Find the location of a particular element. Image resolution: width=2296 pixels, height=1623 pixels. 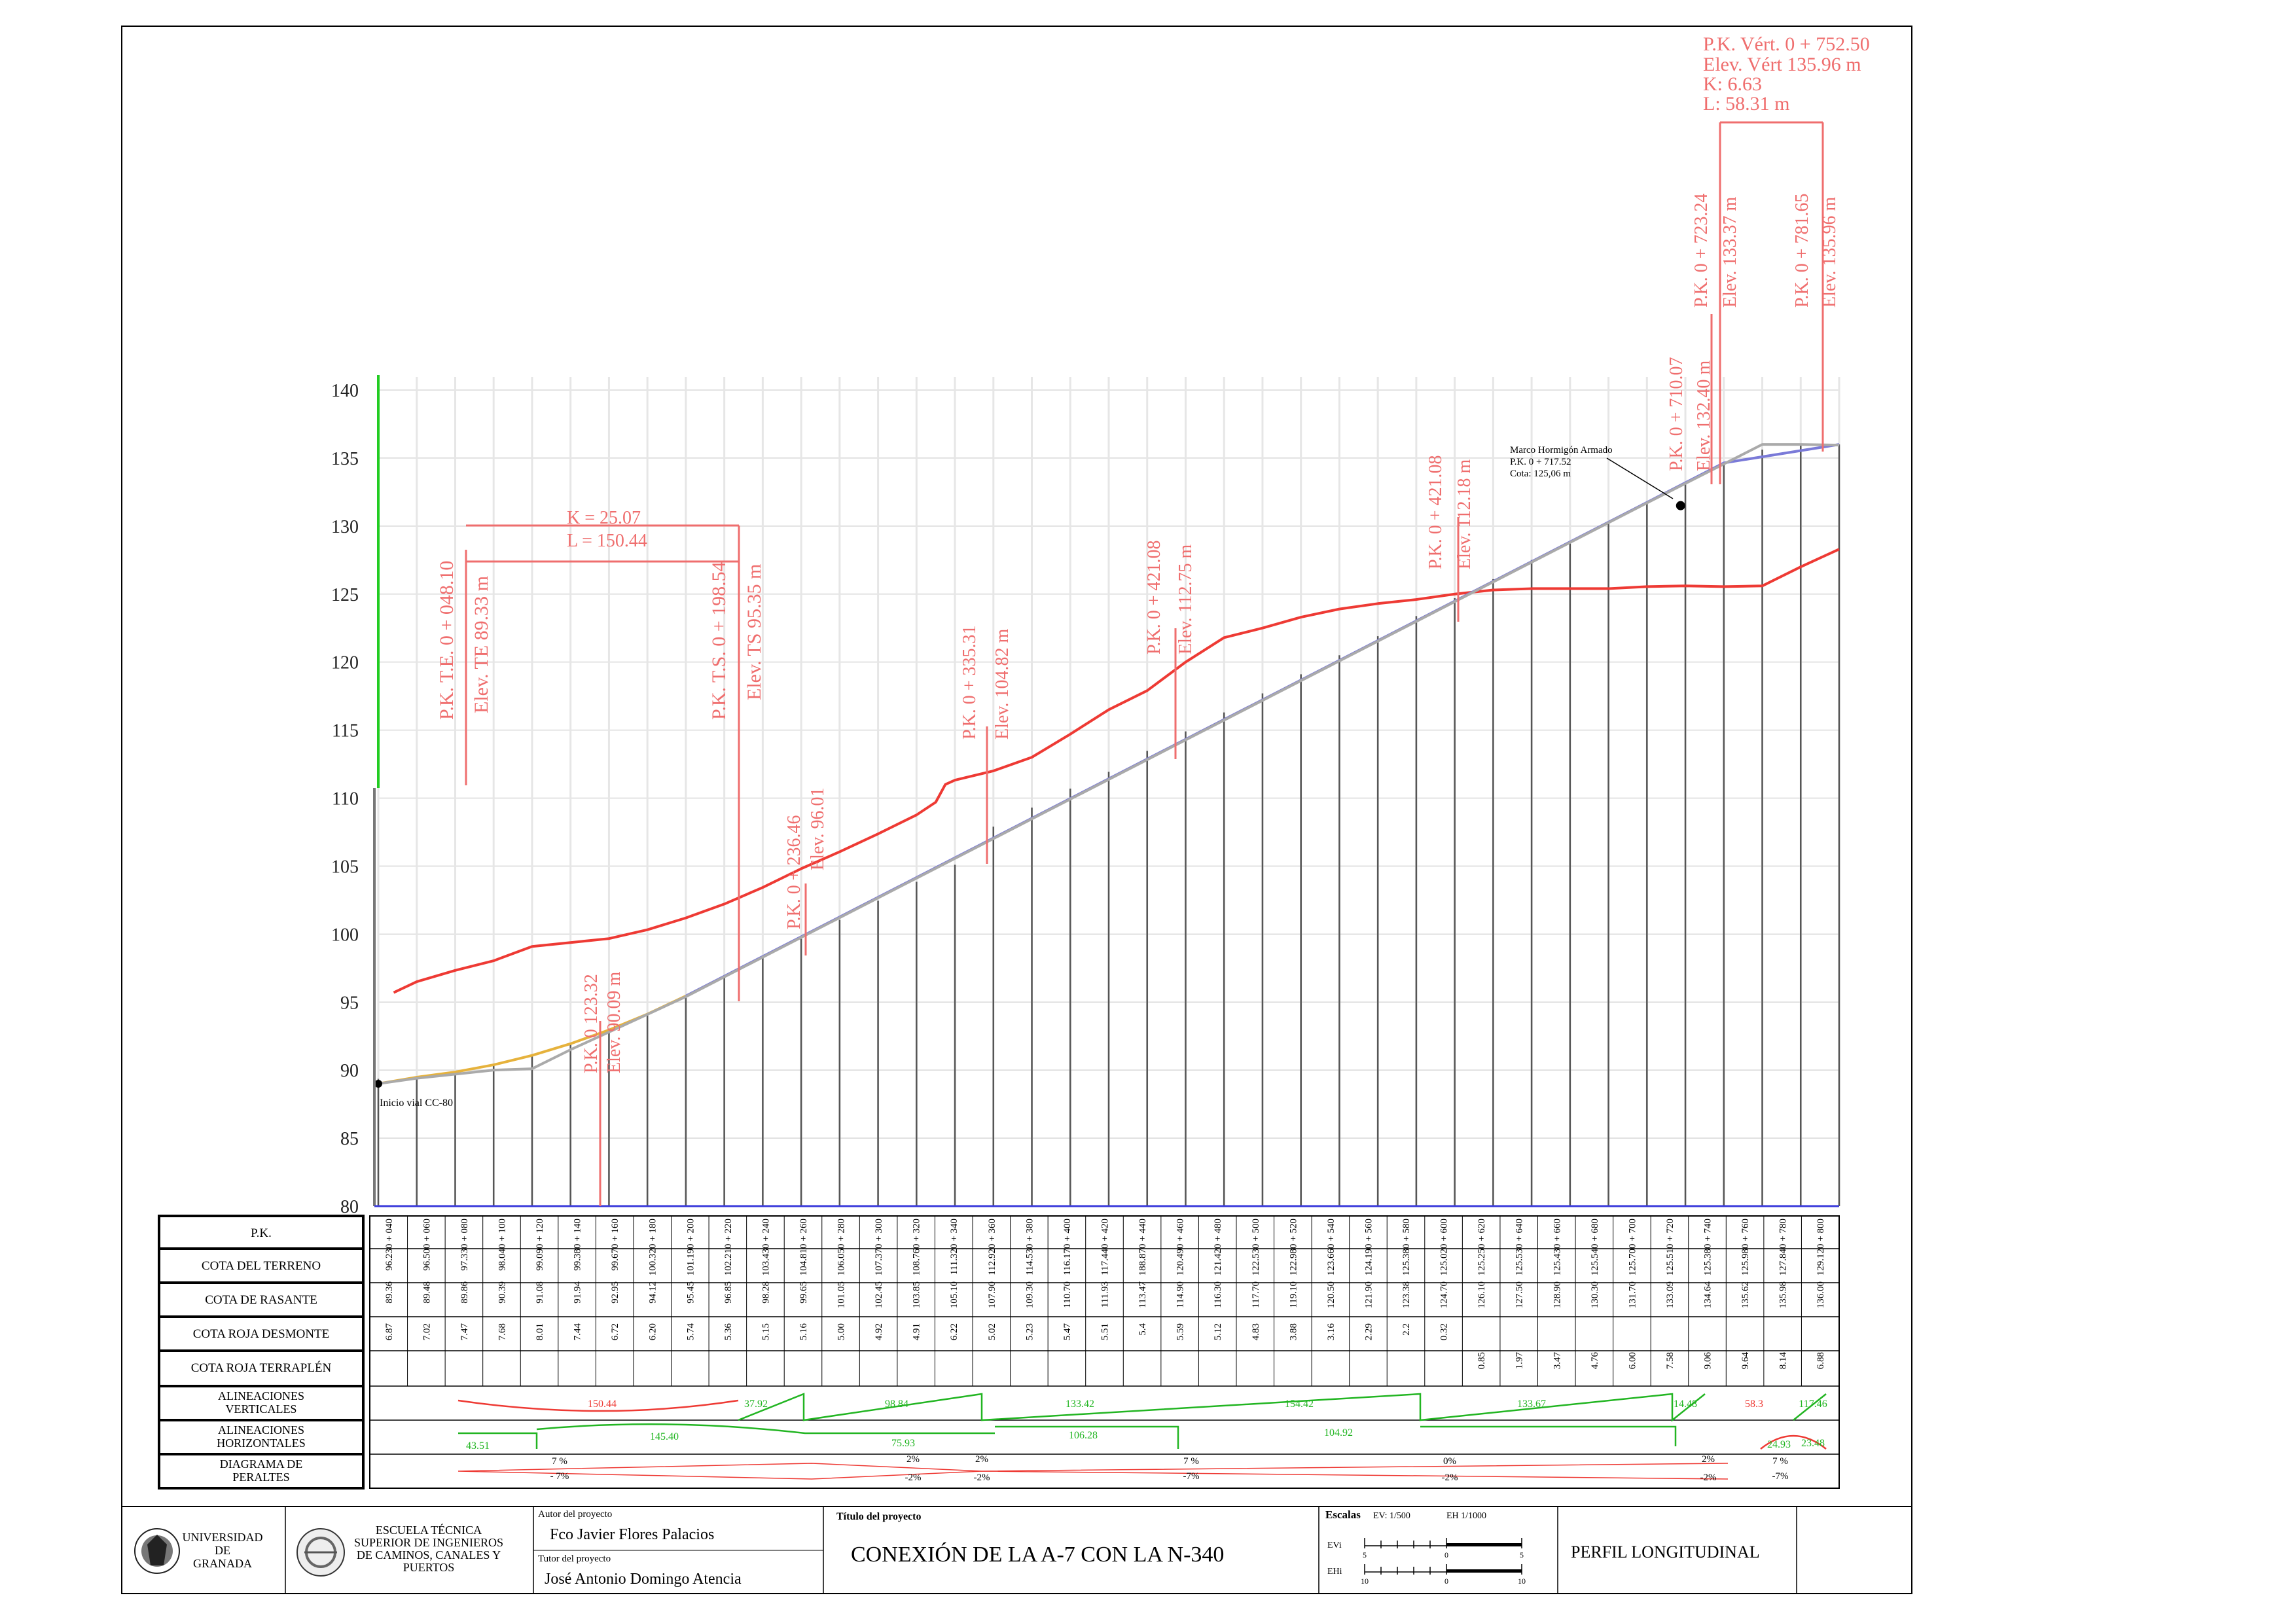

rasante-cell: 120.50 is located at coordinates (1331, 1294).